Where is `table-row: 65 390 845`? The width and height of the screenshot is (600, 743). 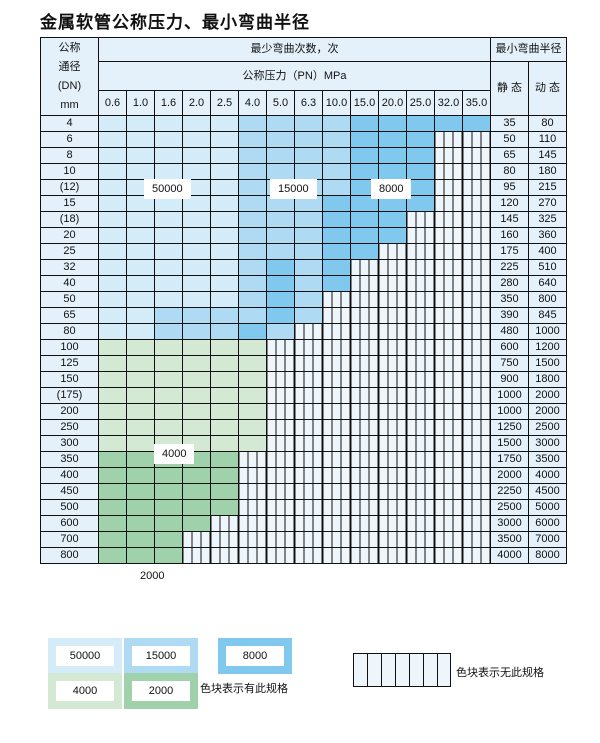
table-row: 65 390 845 is located at coordinates (303, 315).